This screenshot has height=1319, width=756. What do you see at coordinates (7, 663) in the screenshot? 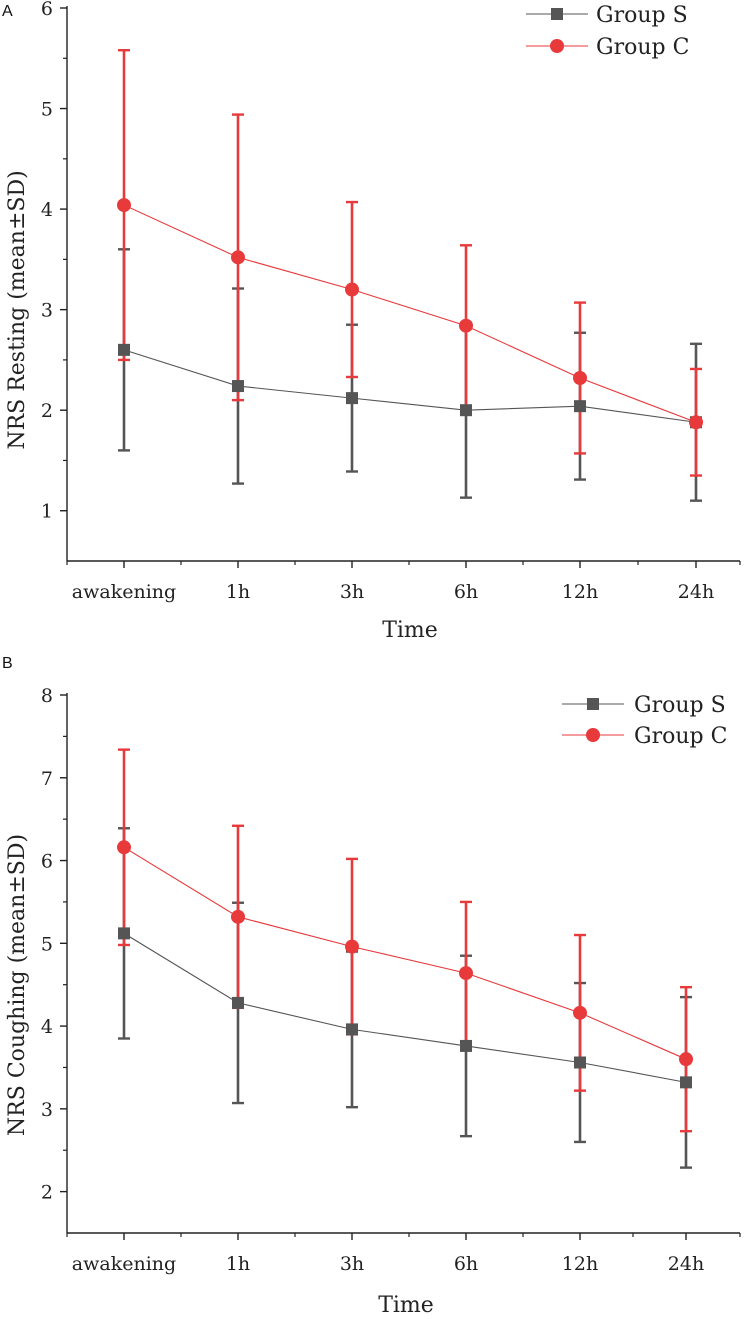
I see `panel-label: B` at bounding box center [7, 663].